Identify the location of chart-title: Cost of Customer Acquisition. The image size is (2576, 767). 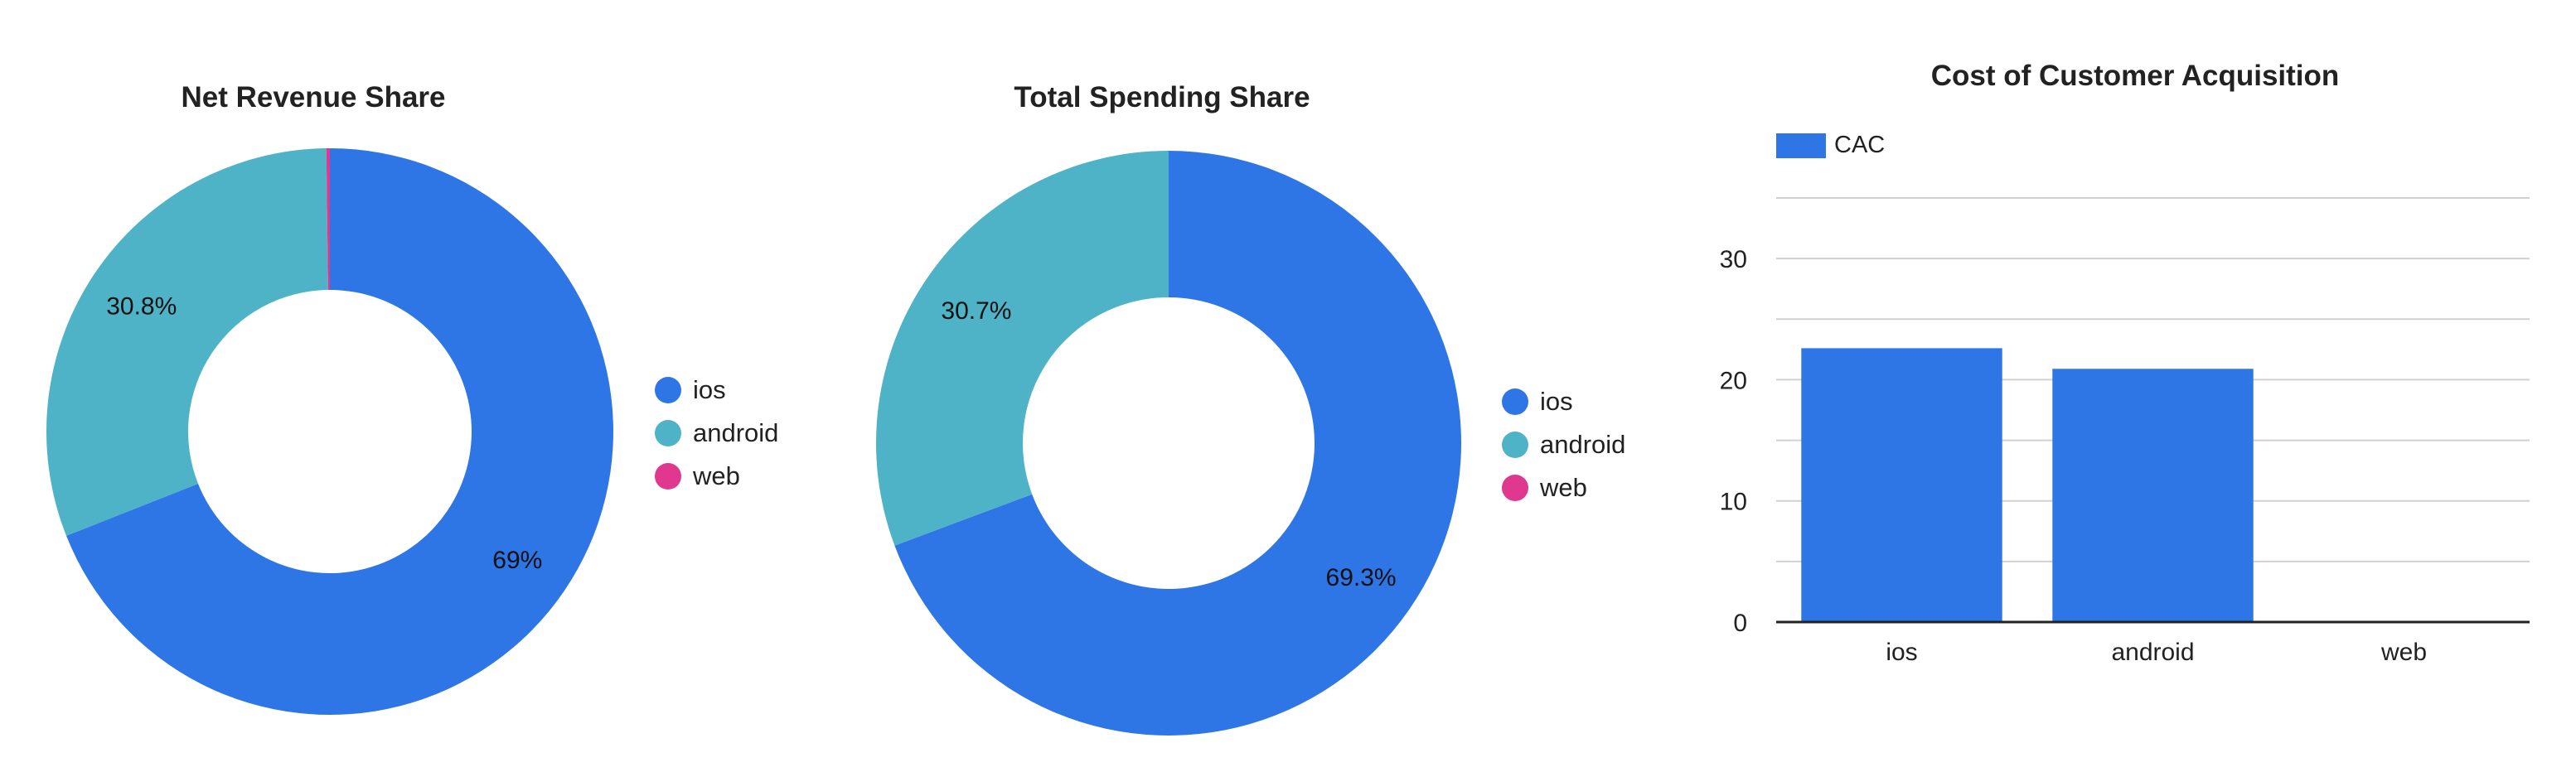
(2135, 76).